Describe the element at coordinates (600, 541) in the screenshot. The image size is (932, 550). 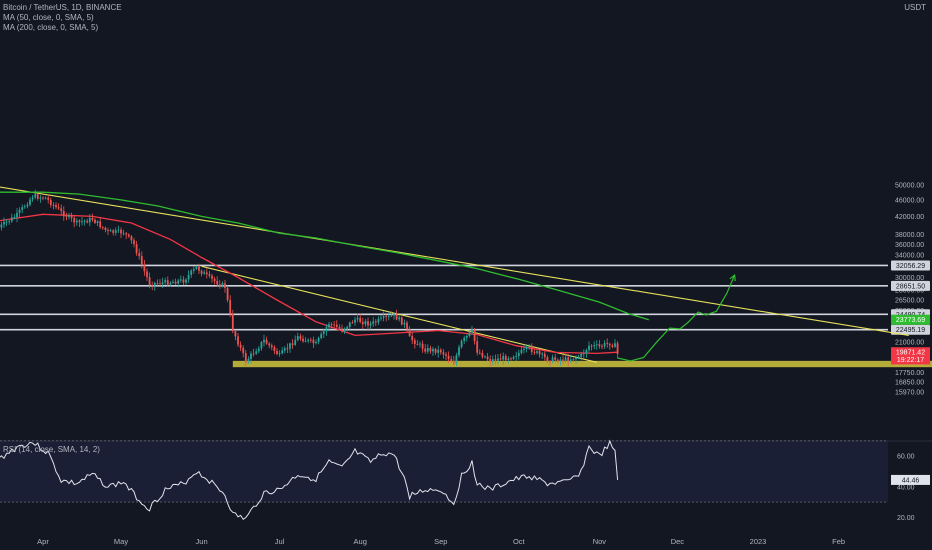
I see `month-label: Nov` at that location.